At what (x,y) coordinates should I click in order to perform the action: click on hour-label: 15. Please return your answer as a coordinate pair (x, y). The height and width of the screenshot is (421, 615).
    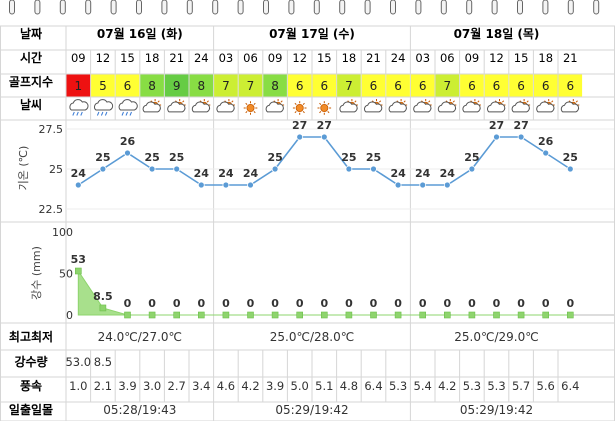
    Looking at the image, I should click on (521, 58).